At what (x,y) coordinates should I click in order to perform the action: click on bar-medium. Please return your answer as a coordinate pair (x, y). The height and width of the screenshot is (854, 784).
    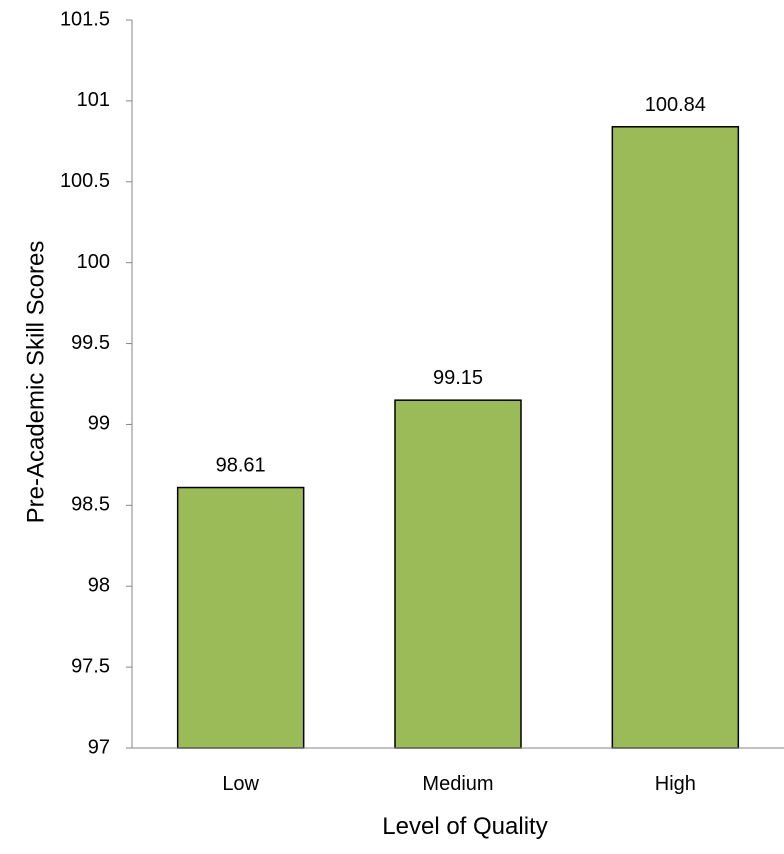
    Looking at the image, I should click on (458, 574).